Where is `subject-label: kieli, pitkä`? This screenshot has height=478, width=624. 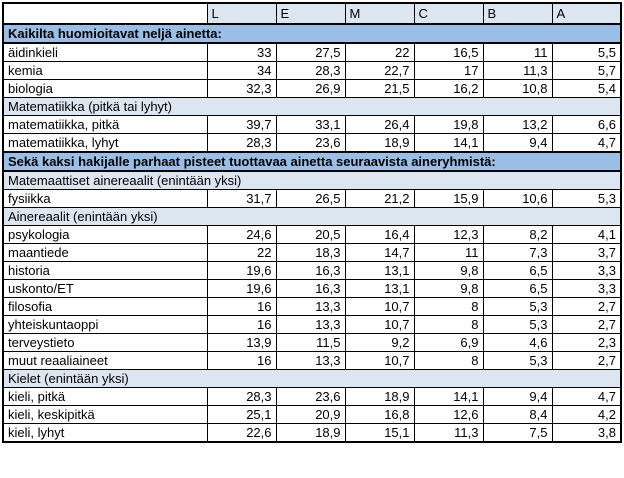
subject-label: kieli, pitkä is located at coordinates (105, 396).